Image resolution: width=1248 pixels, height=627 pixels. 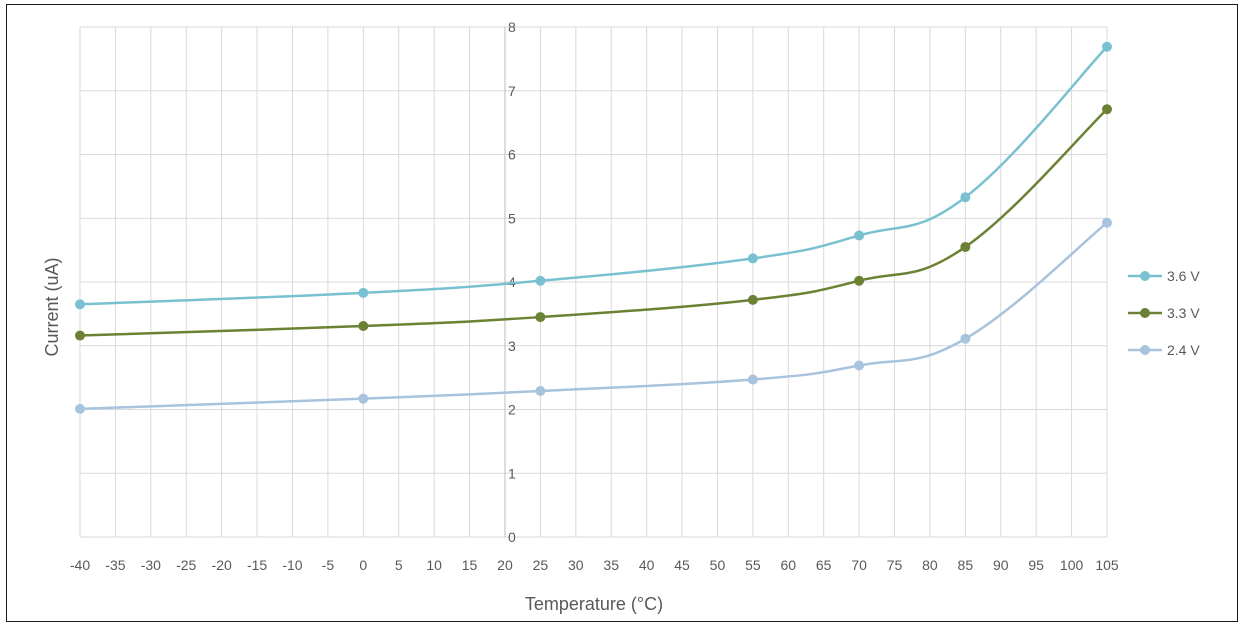 I want to click on x-tick-label: -30, so click(x=151, y=565).